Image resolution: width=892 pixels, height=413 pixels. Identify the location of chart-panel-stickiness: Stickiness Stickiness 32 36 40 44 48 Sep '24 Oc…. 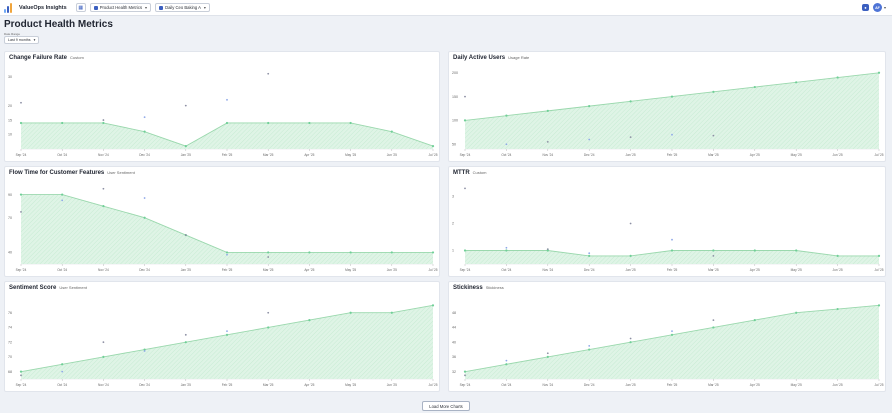
(667, 336).